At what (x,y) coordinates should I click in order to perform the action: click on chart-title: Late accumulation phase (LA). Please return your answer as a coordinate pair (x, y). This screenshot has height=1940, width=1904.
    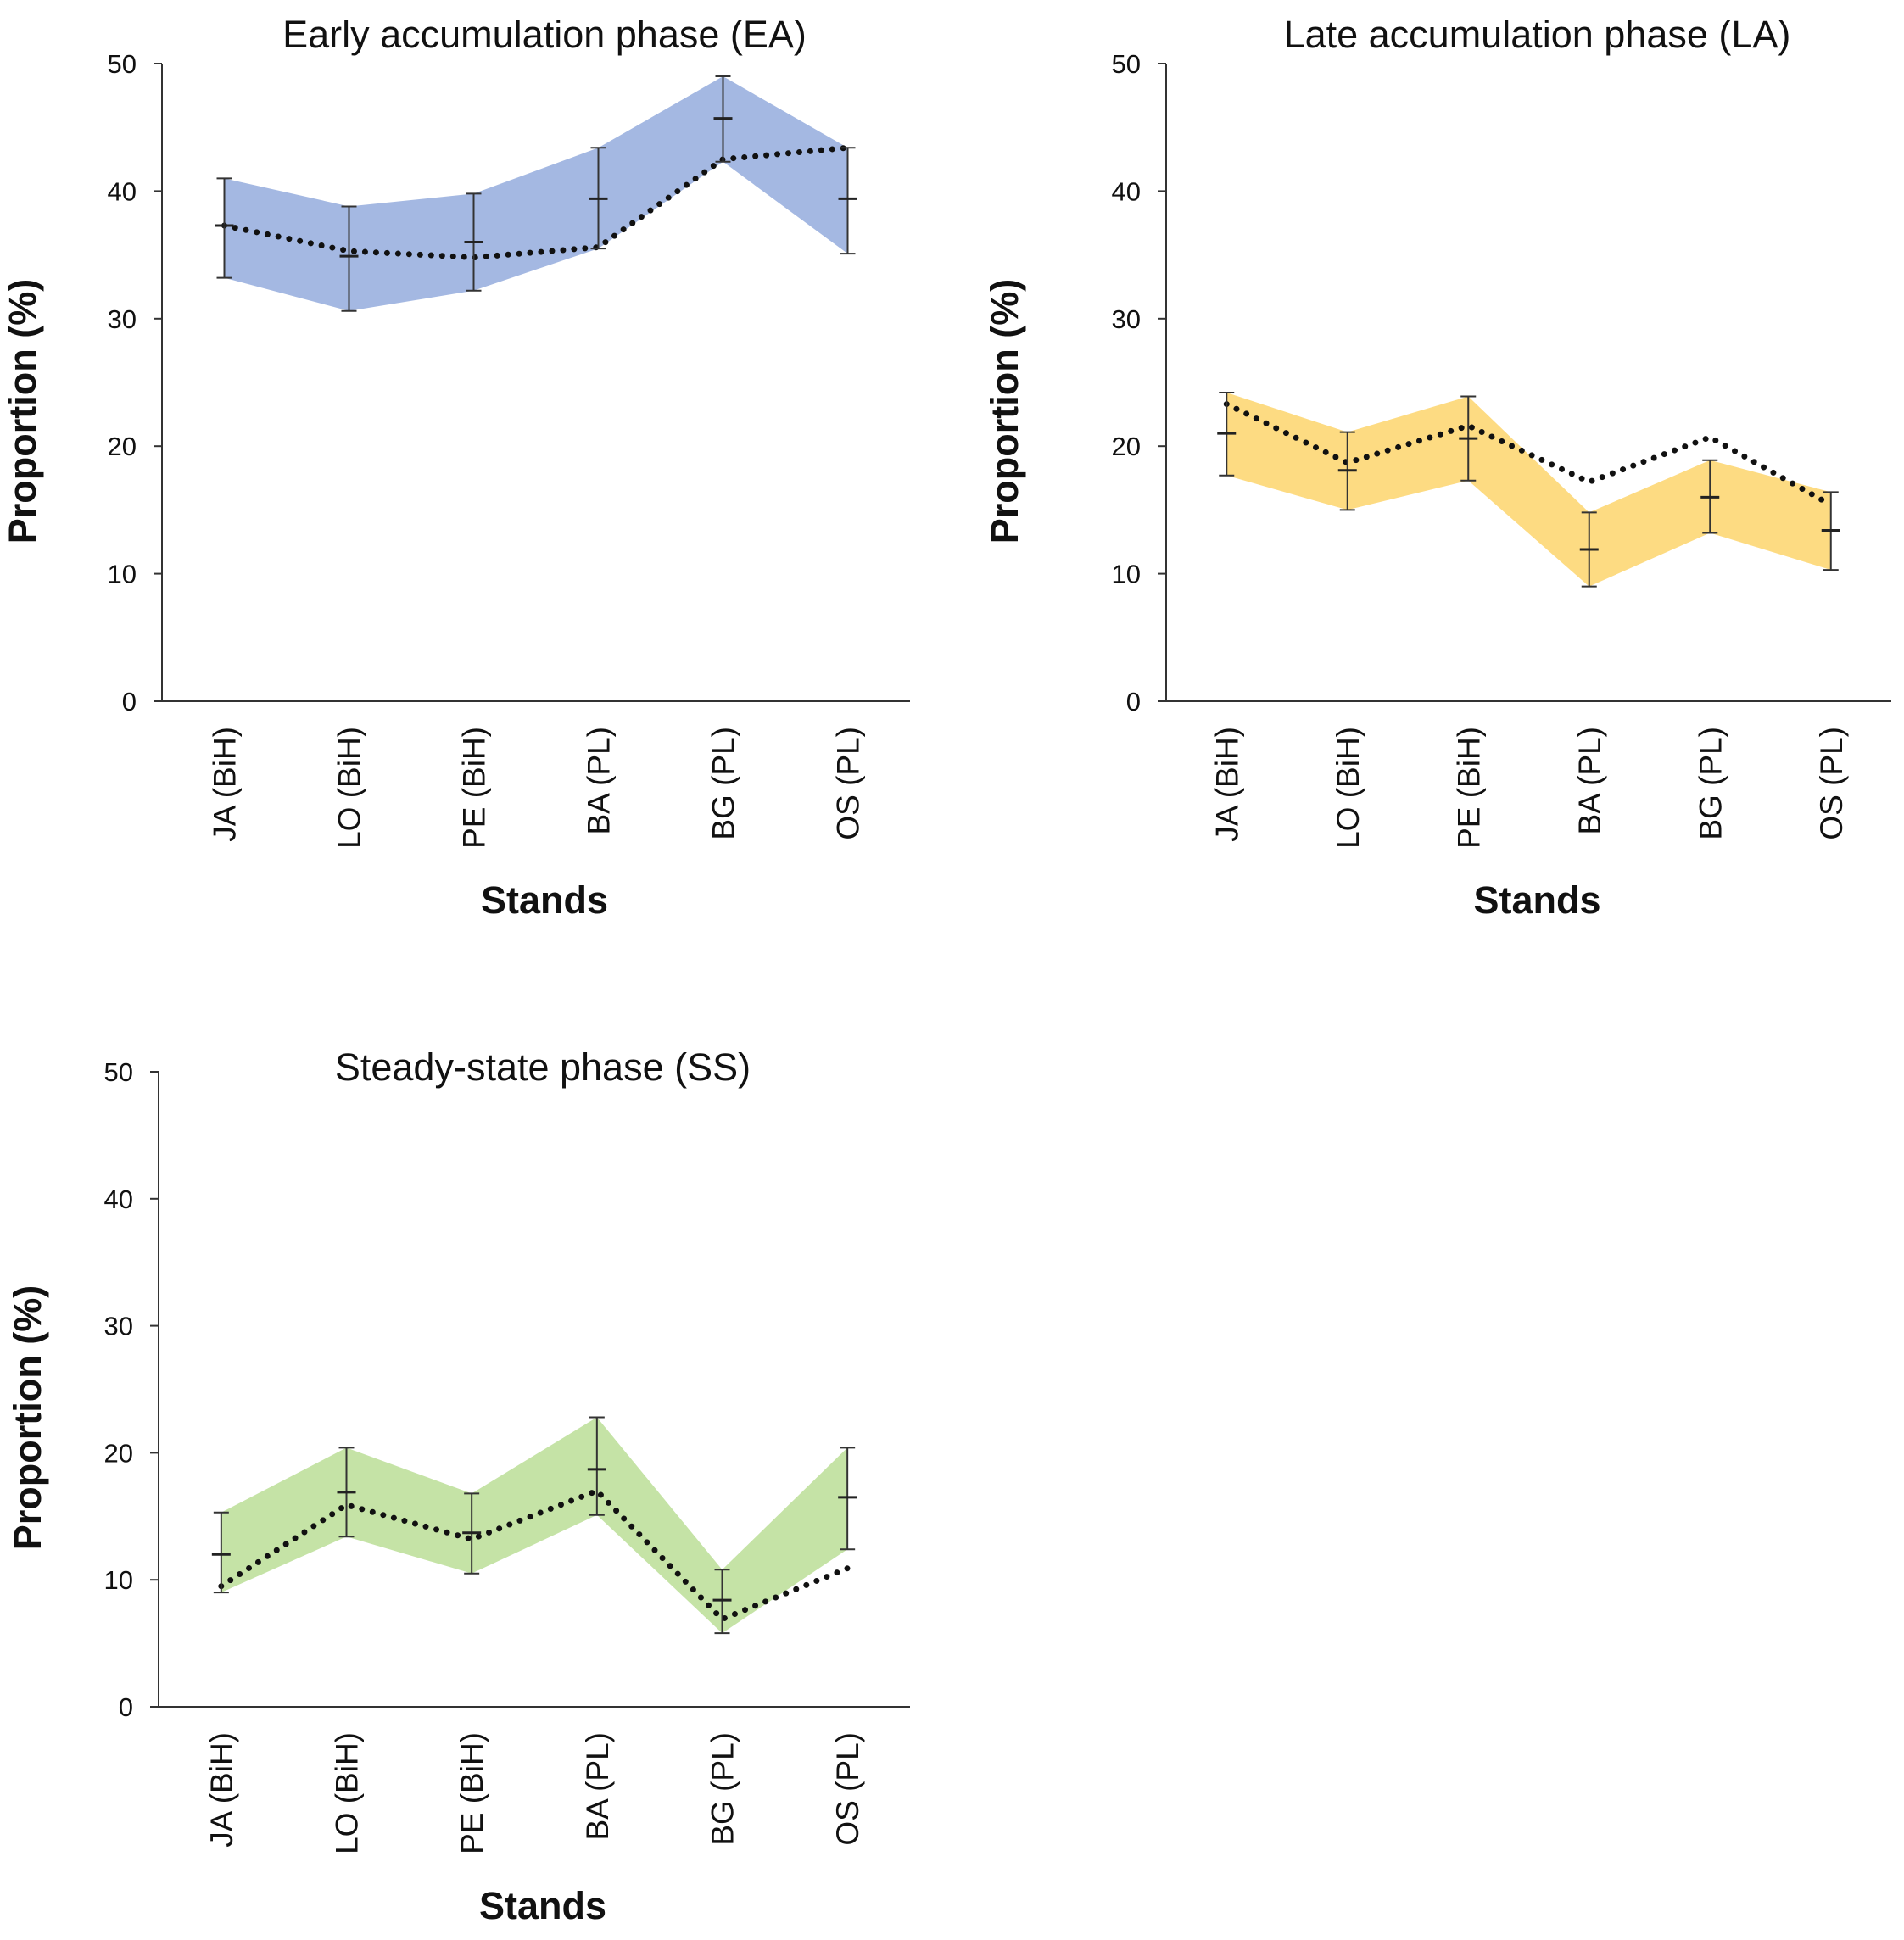
    Looking at the image, I should click on (1537, 34).